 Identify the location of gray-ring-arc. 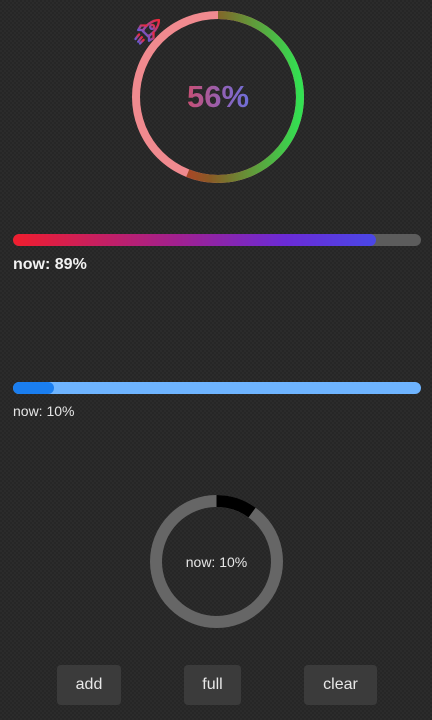
(216, 561).